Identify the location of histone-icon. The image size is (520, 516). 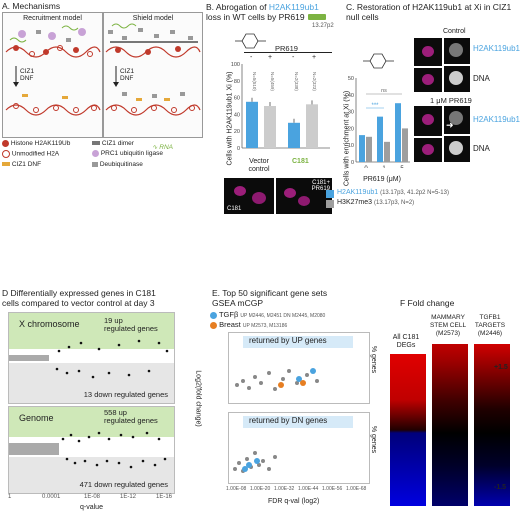
(5, 143).